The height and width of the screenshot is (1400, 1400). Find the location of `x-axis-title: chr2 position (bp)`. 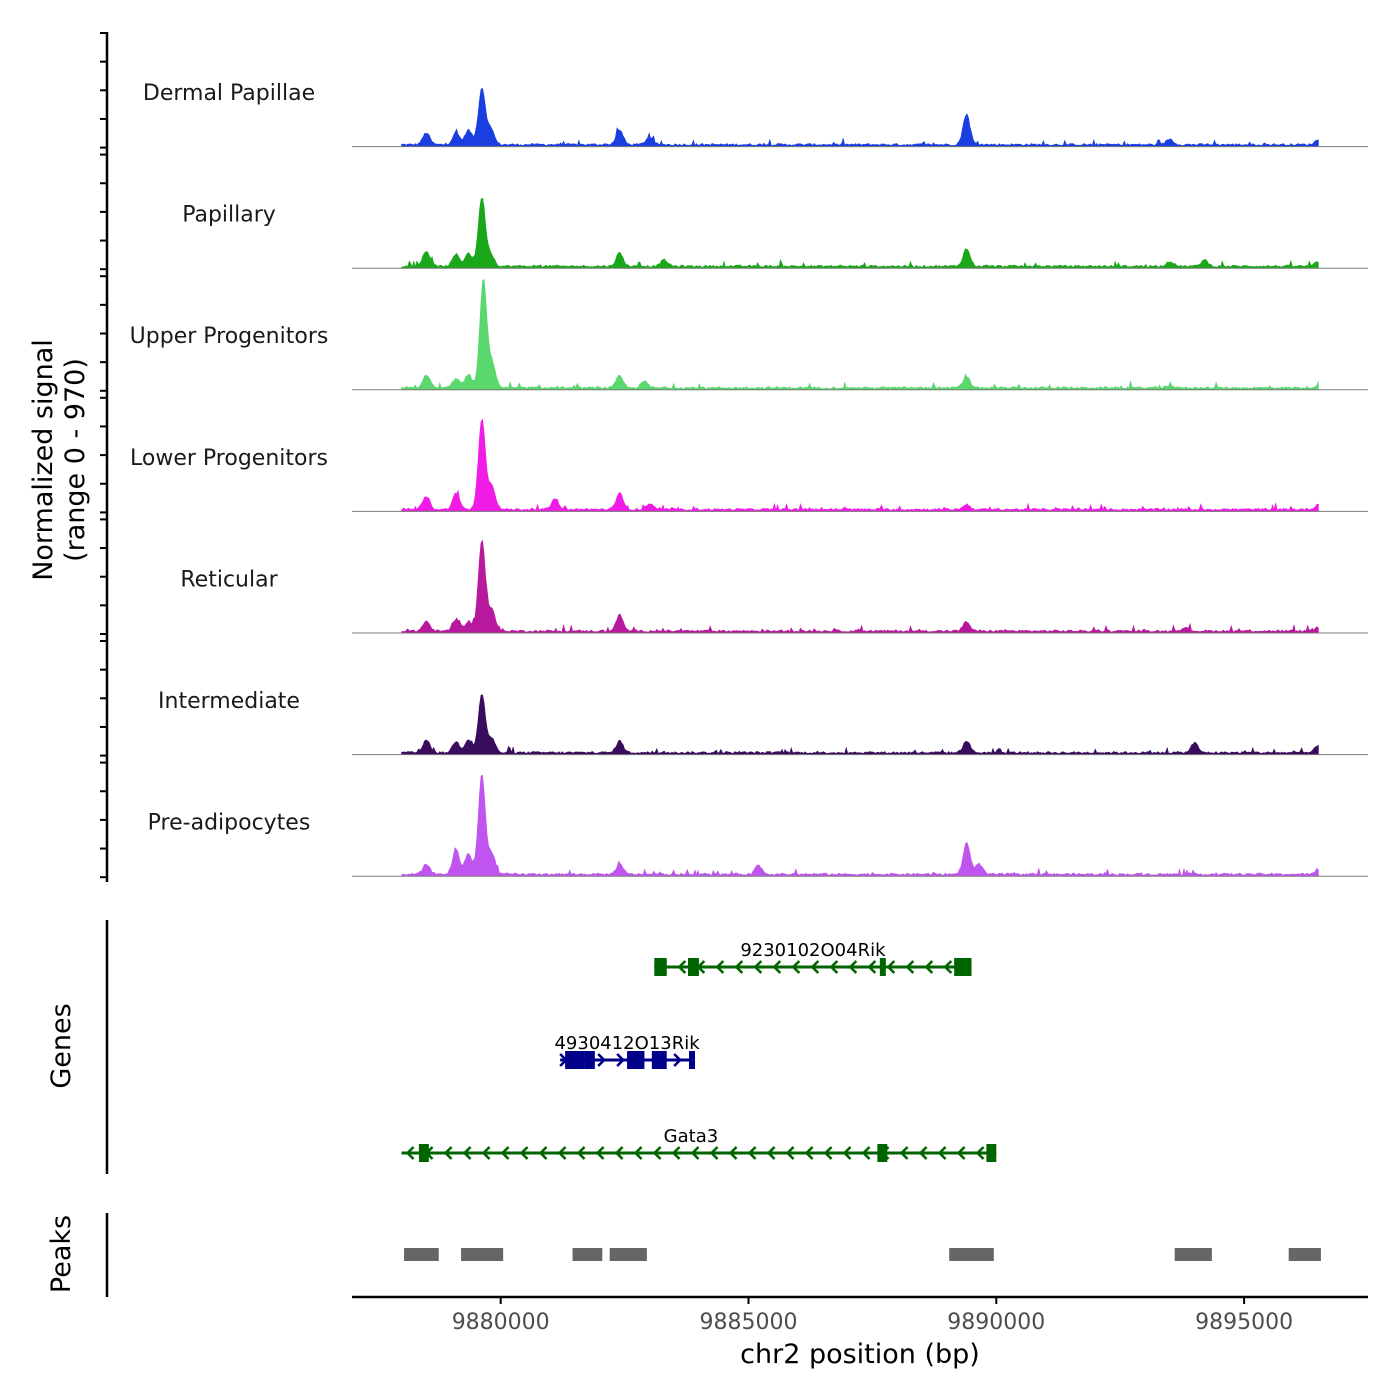

x-axis-title: chr2 position (bp) is located at coordinates (860, 1354).